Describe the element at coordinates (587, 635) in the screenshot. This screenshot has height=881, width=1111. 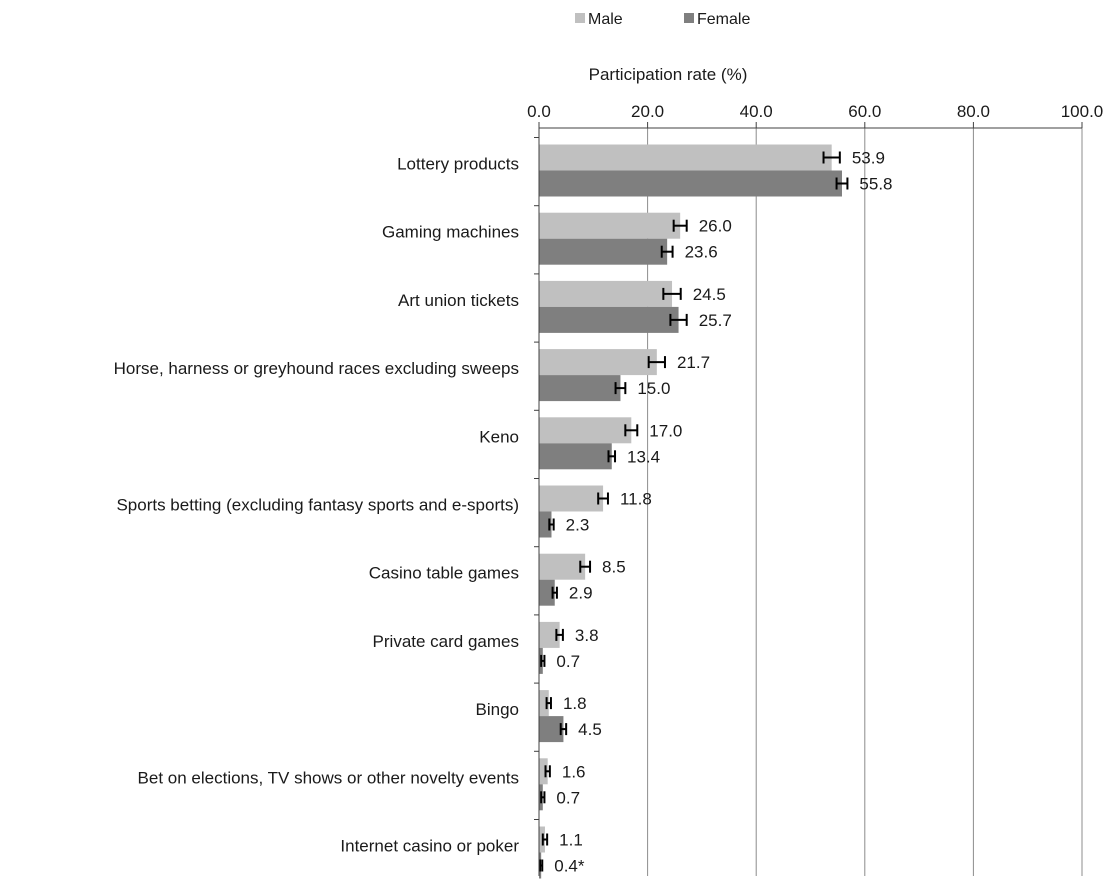
I see `value-label: 3.8` at that location.